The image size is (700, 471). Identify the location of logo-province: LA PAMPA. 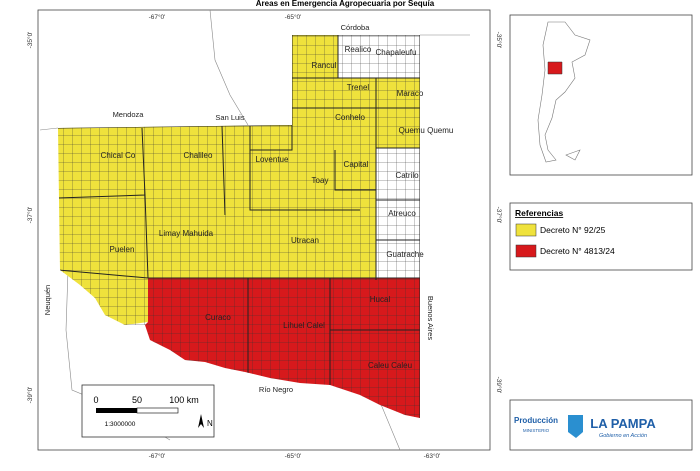
(623, 423).